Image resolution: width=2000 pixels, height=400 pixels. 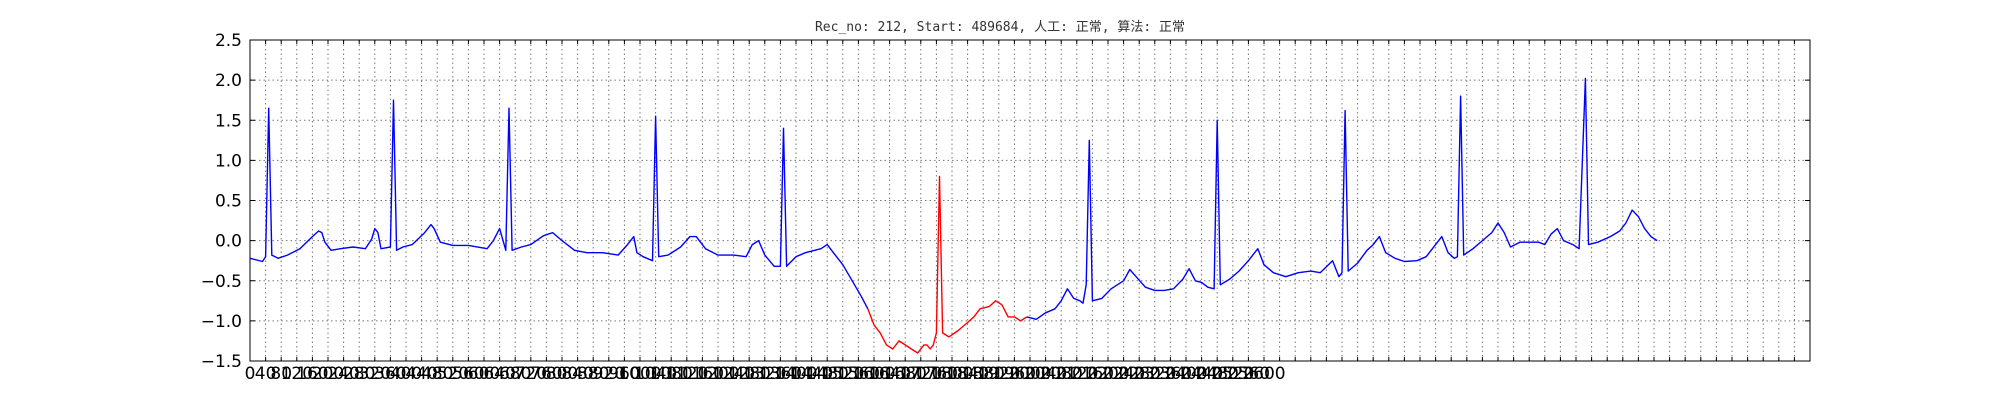 What do you see at coordinates (1232, 374) in the screenshot?
I see `x-tick-label: 2520` at bounding box center [1232, 374].